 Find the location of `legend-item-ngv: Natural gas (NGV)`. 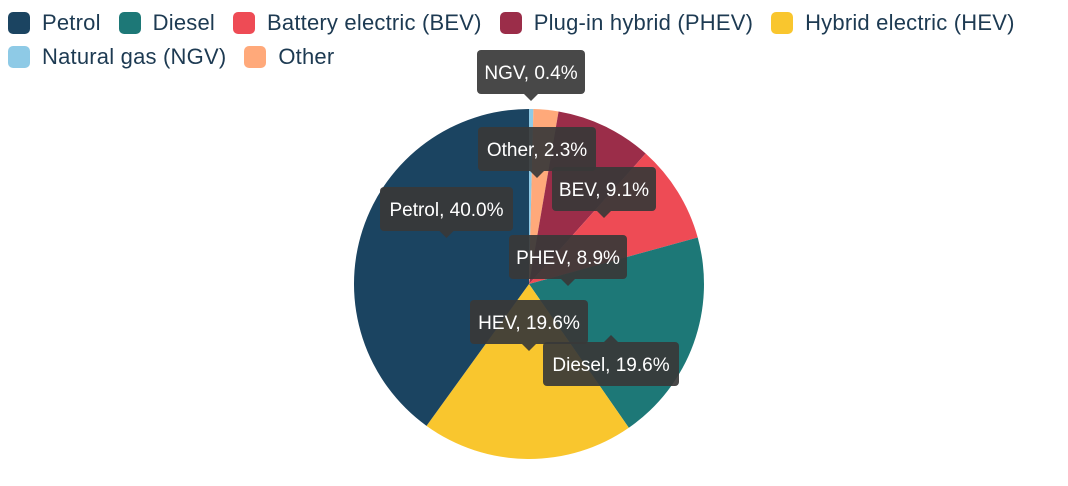

legend-item-ngv: Natural gas (NGV) is located at coordinates (117, 57).